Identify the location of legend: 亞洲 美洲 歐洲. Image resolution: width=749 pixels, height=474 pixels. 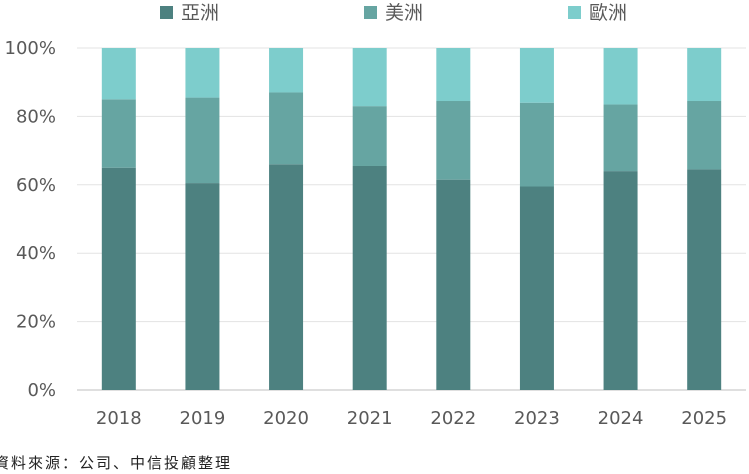
(393, 13).